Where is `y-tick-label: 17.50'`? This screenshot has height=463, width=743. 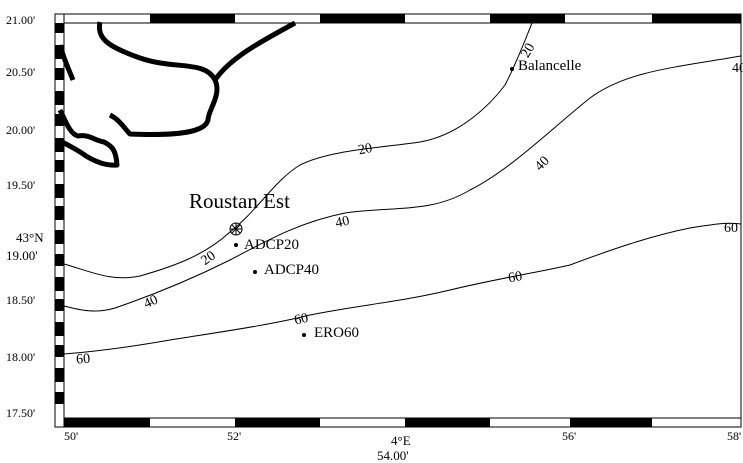 y-tick-label: 17.50' is located at coordinates (20, 413).